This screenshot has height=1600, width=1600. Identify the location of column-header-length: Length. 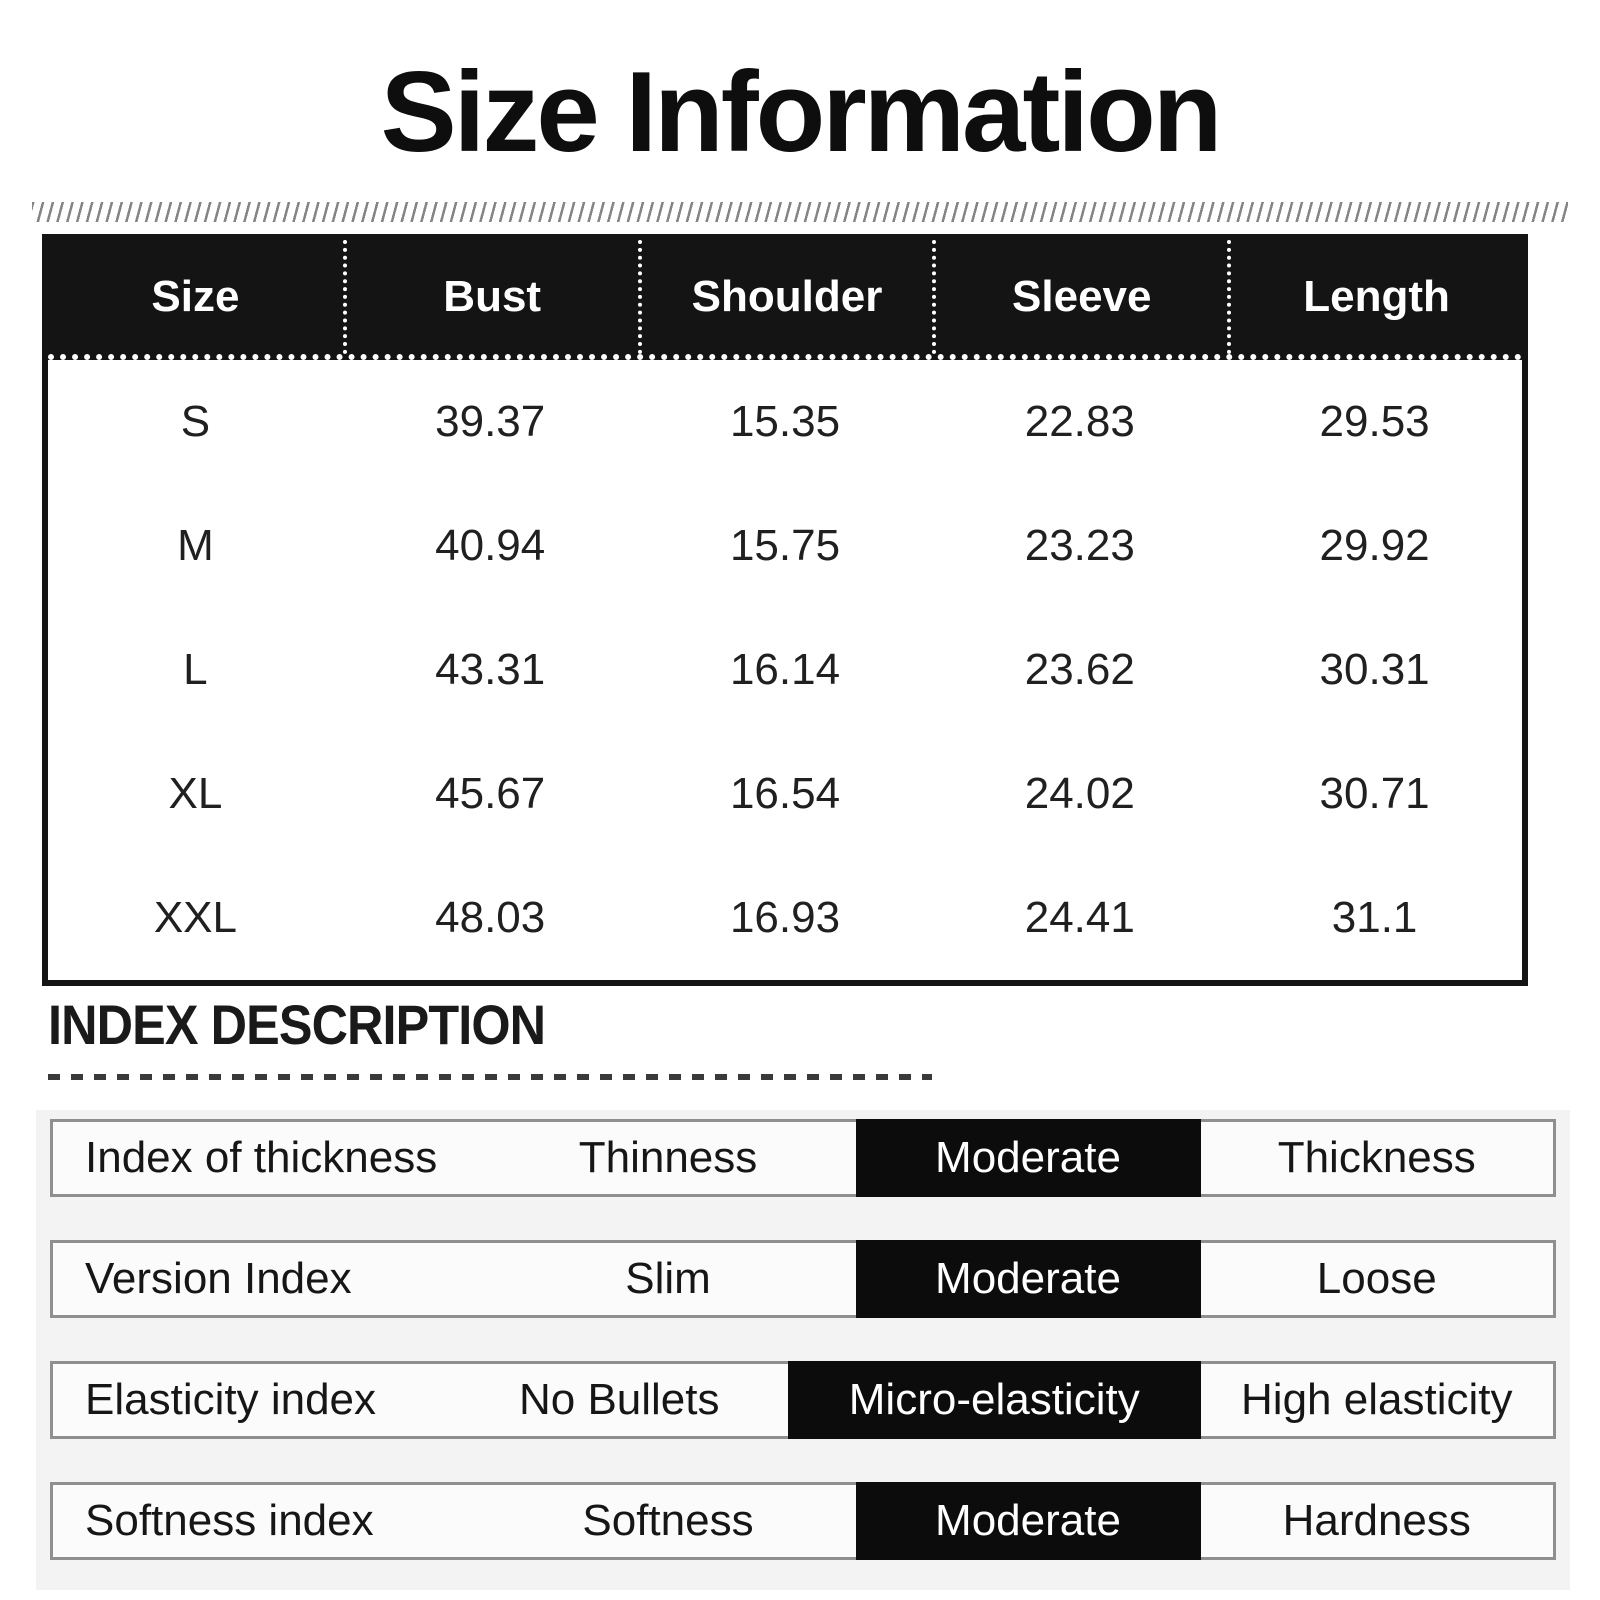
(1374, 297).